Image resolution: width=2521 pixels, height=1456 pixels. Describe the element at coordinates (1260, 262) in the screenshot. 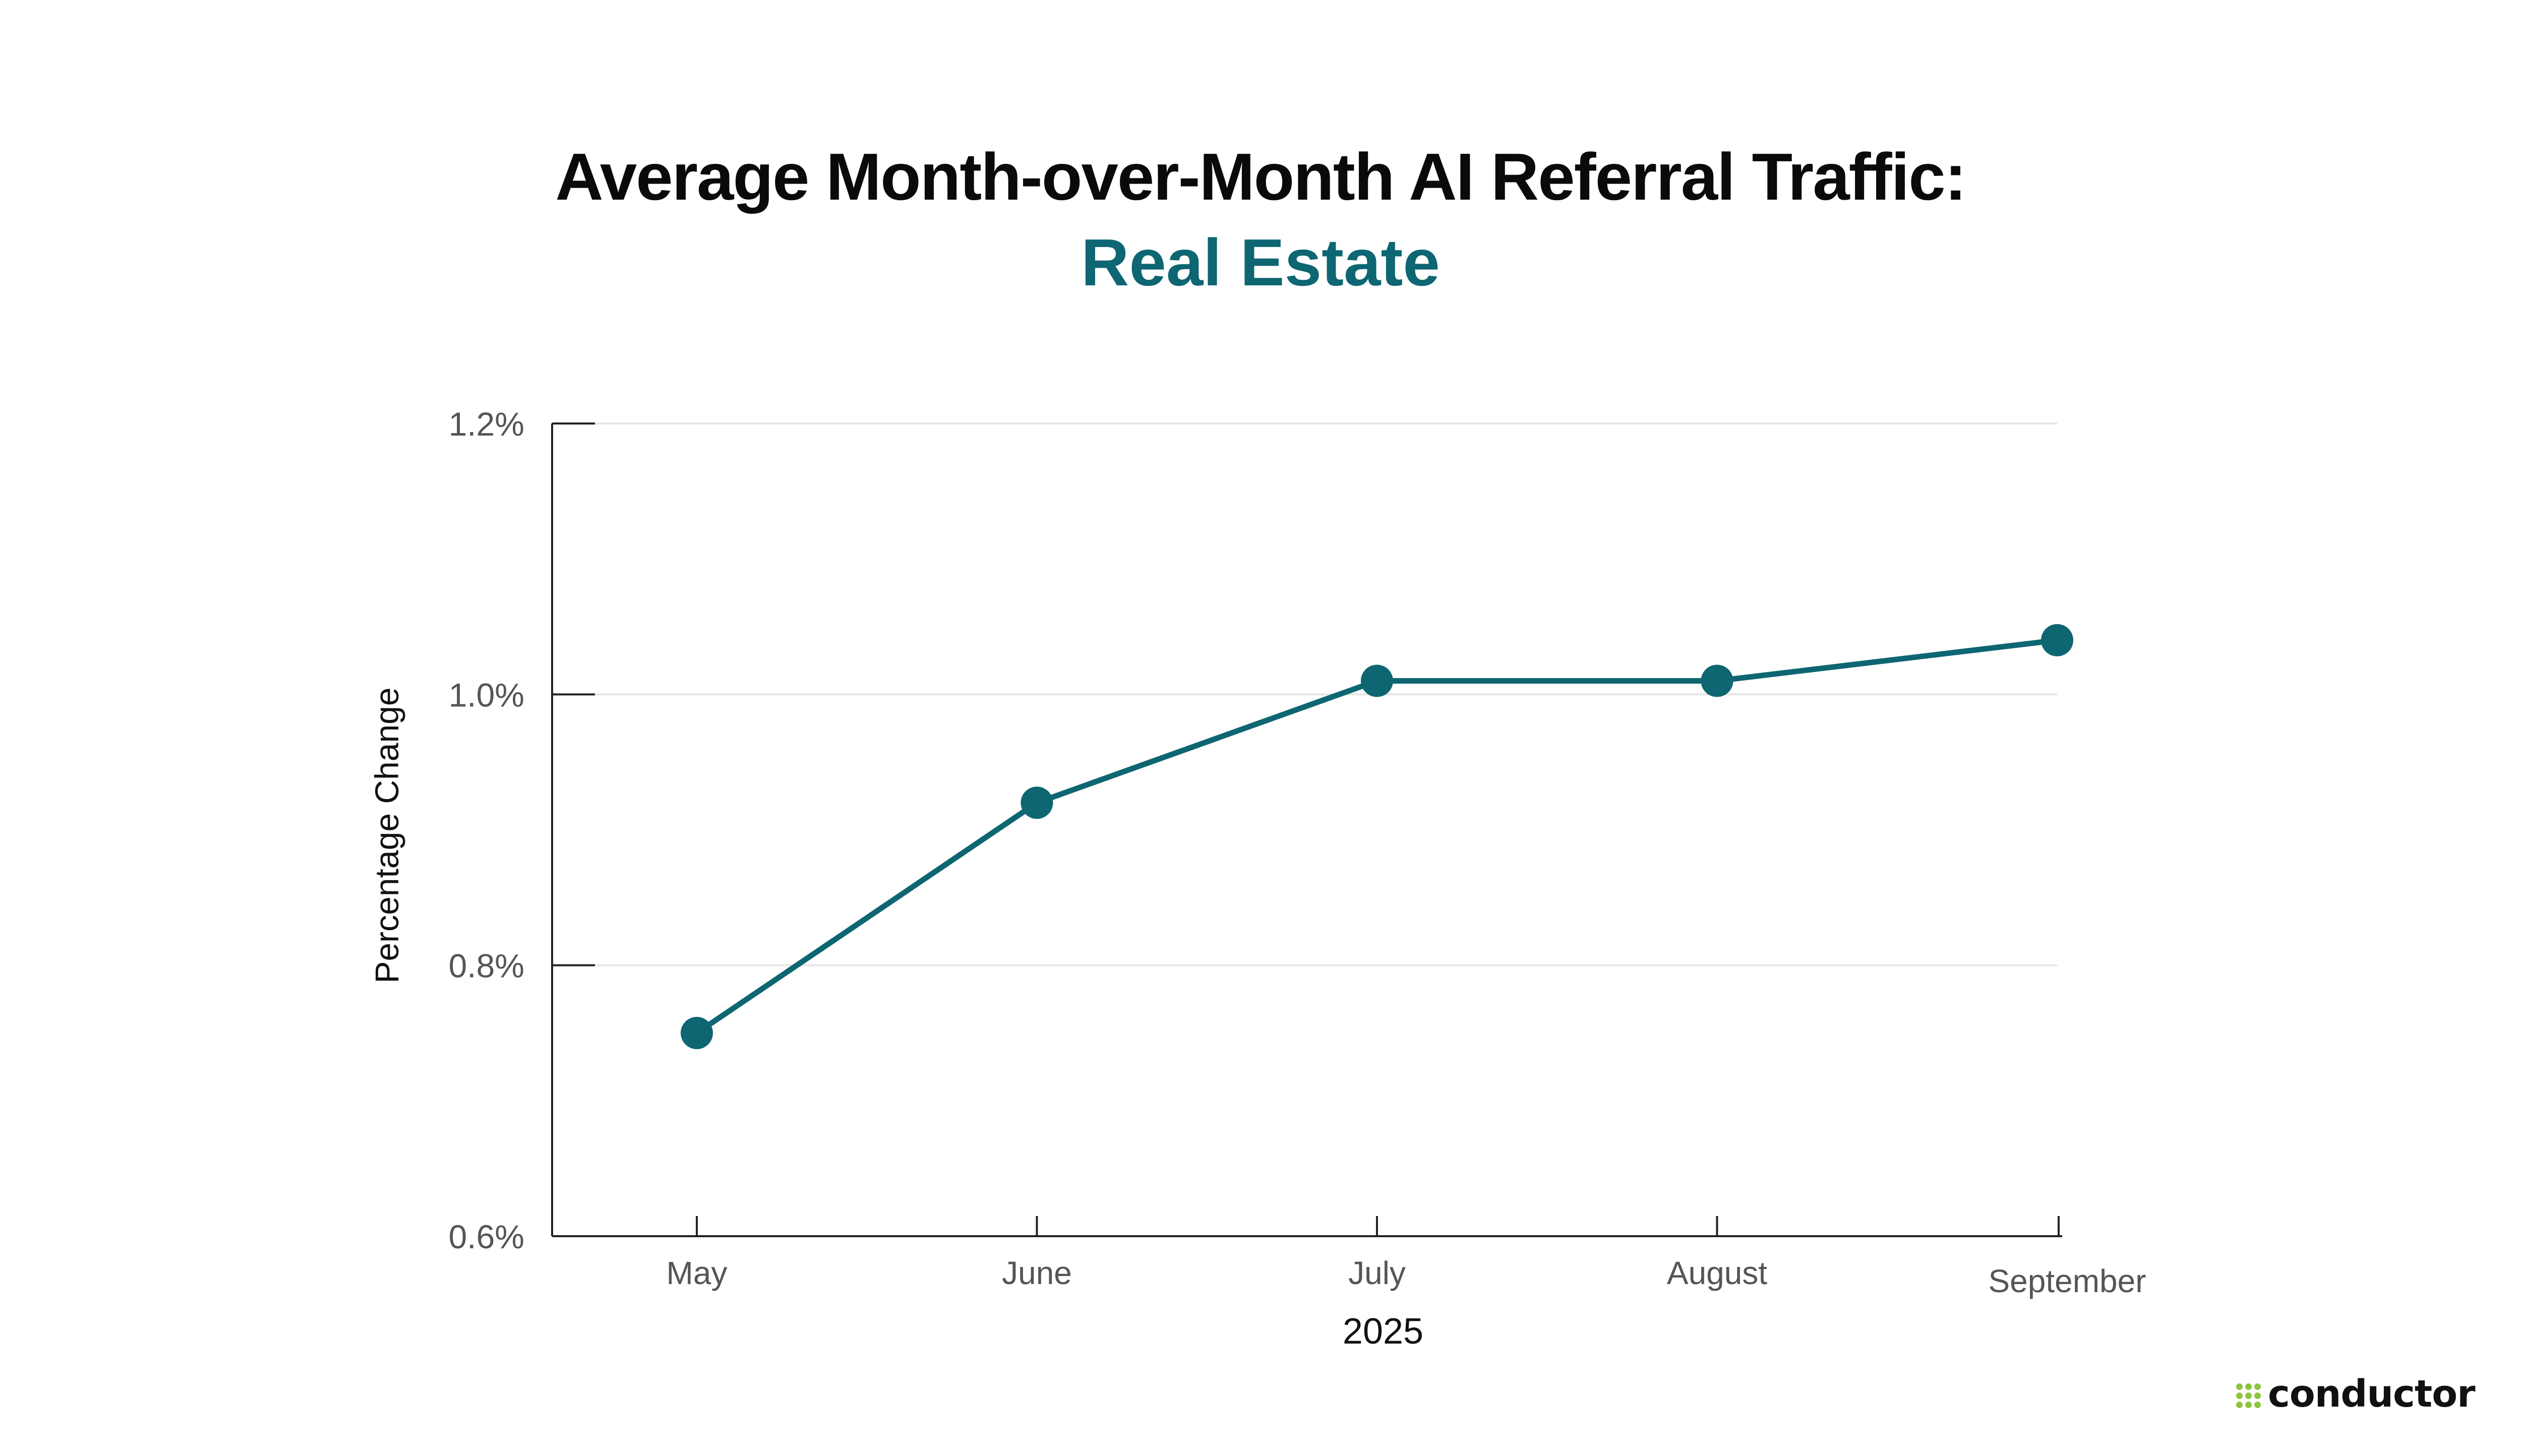

I see `chart-subtitle: Real Estate` at that location.